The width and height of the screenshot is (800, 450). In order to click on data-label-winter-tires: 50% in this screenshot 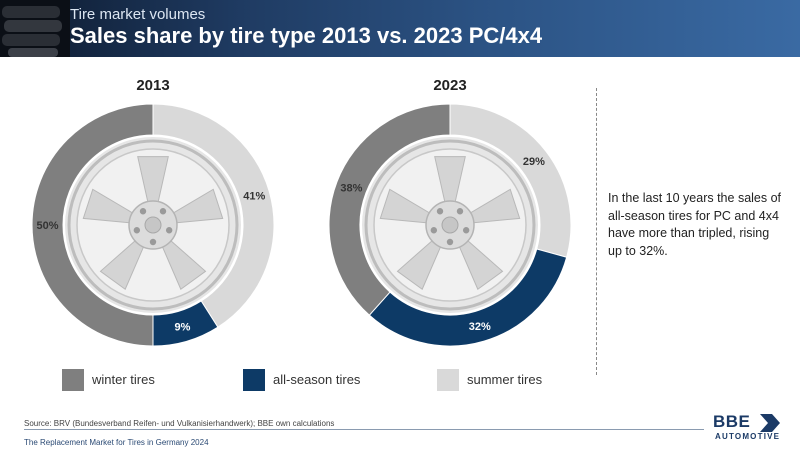, I will do `click(47, 226)`.